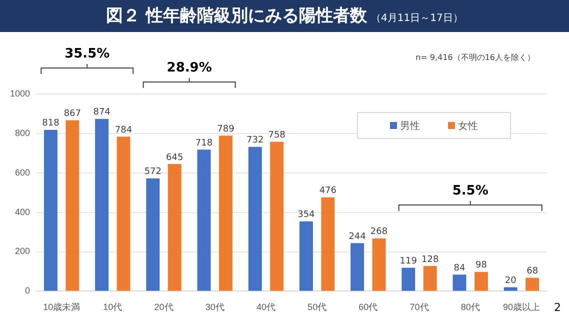 This screenshot has width=569, height=320. I want to click on text: 2, so click(557, 307).